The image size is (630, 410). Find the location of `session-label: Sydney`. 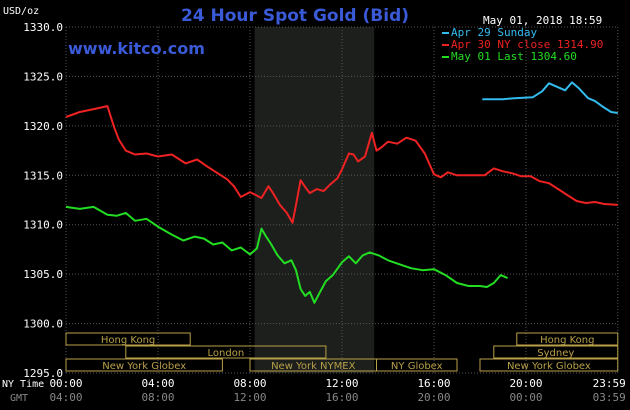

session-label: Sydney is located at coordinates (555, 353).